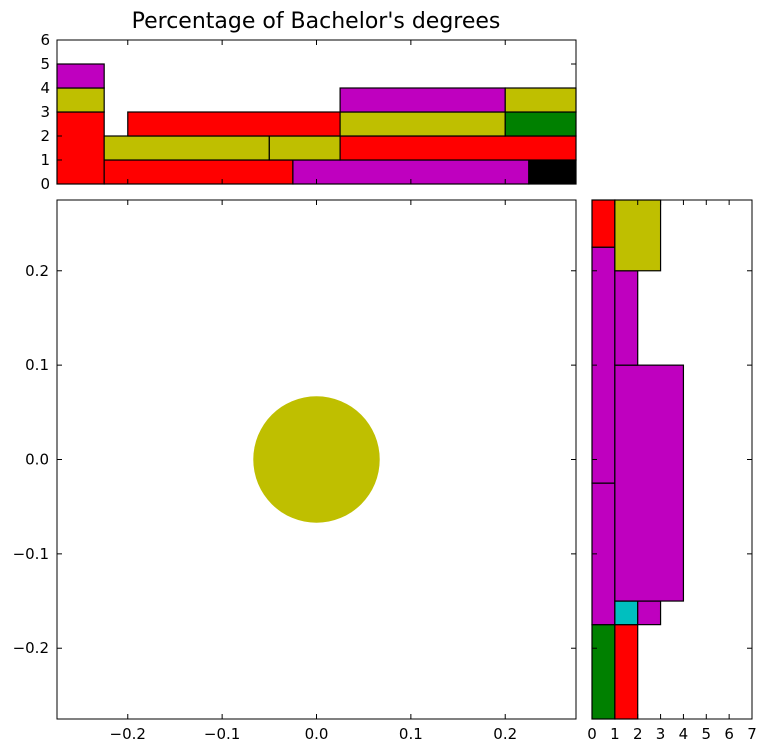 This screenshot has width=767, height=754. I want to click on main-y-tick-label-4: 0.2, so click(37, 271).